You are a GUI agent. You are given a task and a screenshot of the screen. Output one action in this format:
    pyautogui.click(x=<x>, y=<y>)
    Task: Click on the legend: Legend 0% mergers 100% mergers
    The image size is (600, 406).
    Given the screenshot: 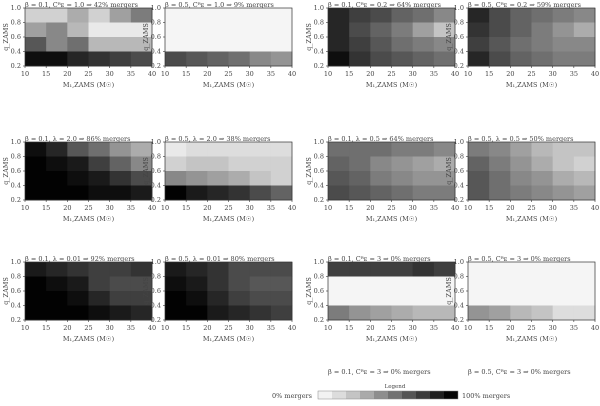 What is the action you would take?
    pyautogui.click(x=391, y=392)
    